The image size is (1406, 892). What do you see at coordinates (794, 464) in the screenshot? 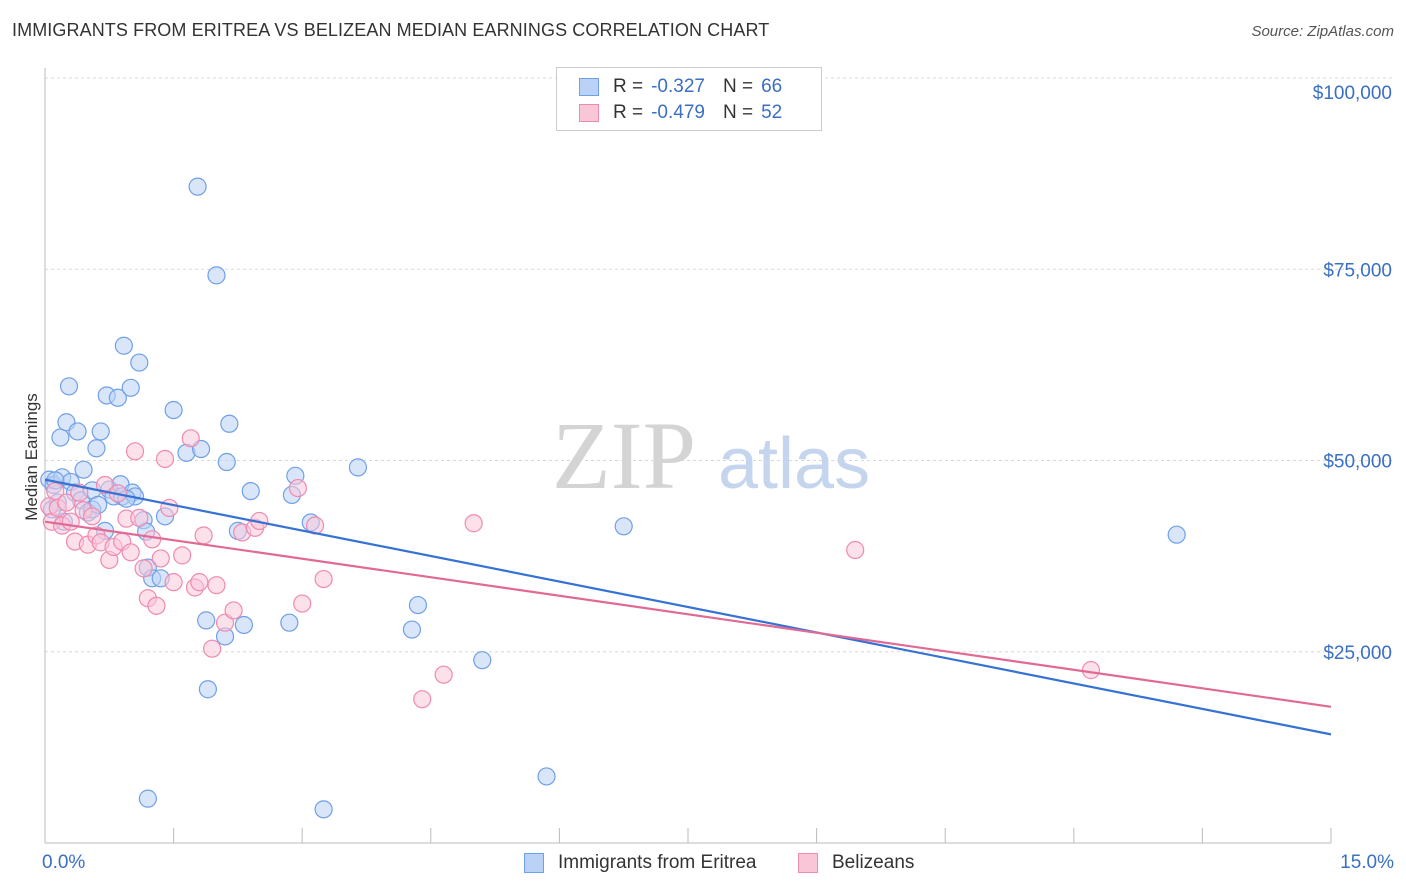
I see `watermark-atlas: atlas` at bounding box center [794, 464].